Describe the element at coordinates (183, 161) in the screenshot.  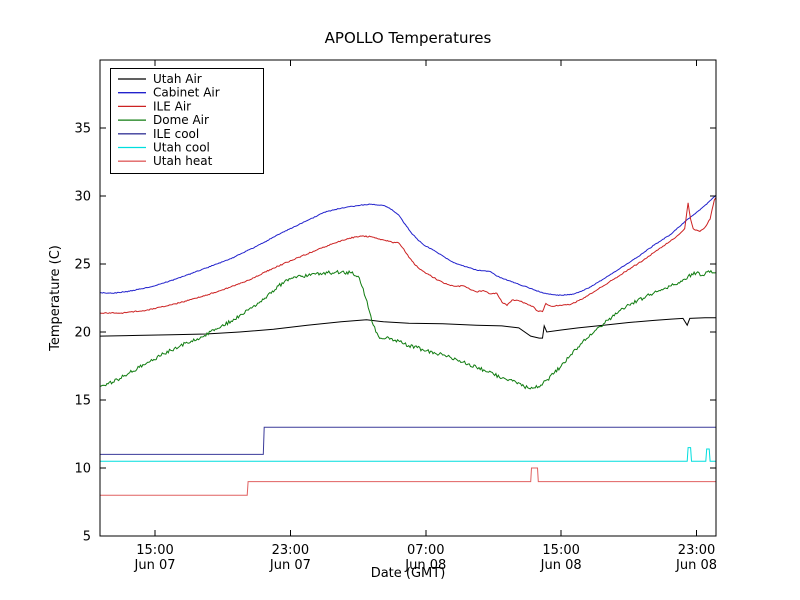
I see `legend-label-utah-heat: Utah heat` at that location.